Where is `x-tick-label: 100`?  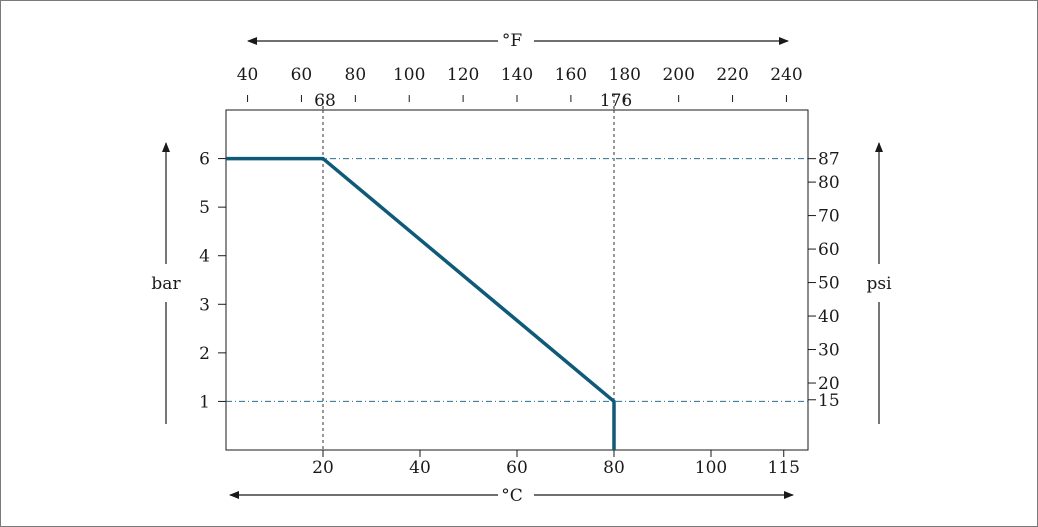
x-tick-label: 100 is located at coordinates (711, 468).